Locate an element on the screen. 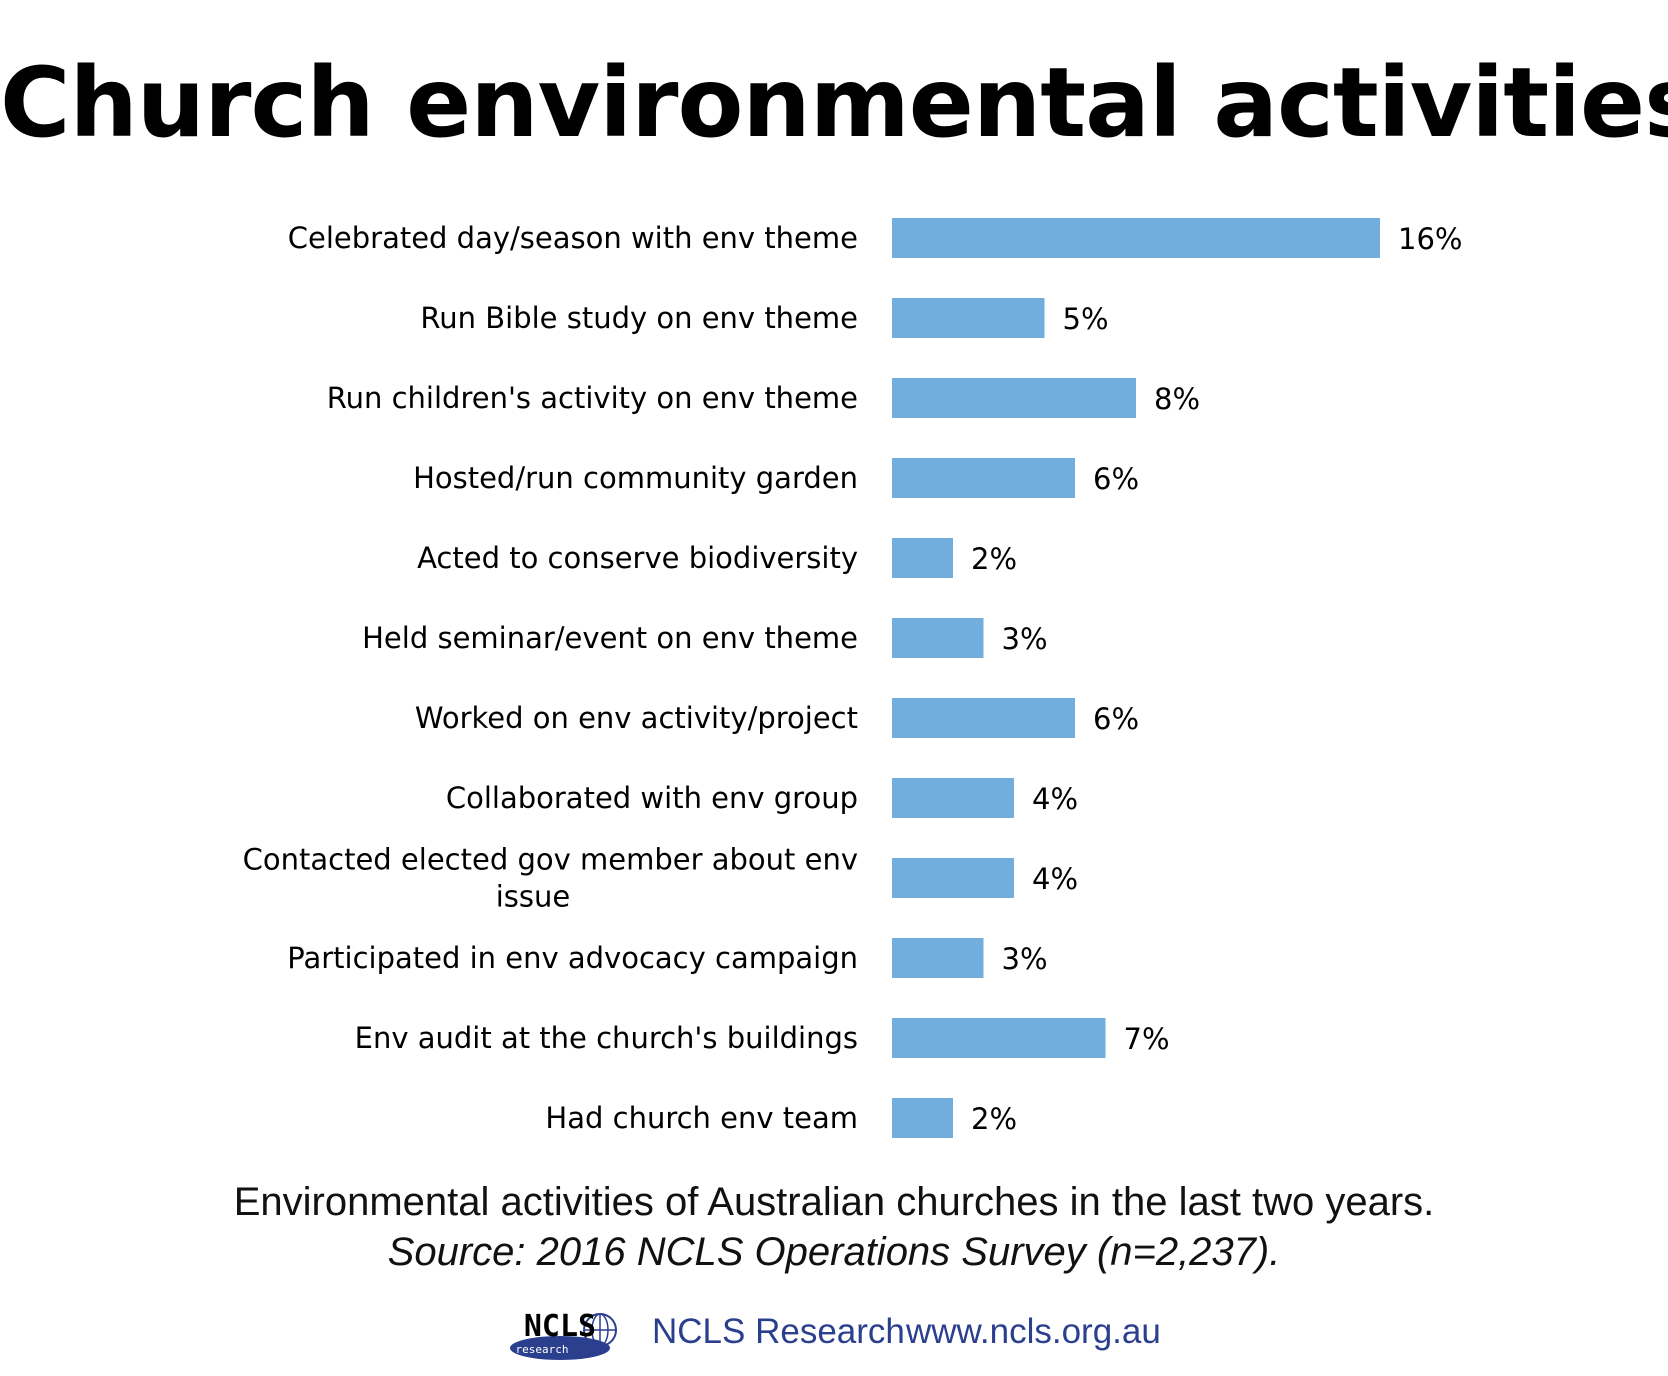 The width and height of the screenshot is (1668, 1376). category-label: Participated in env advocacy campaign is located at coordinates (572, 958).